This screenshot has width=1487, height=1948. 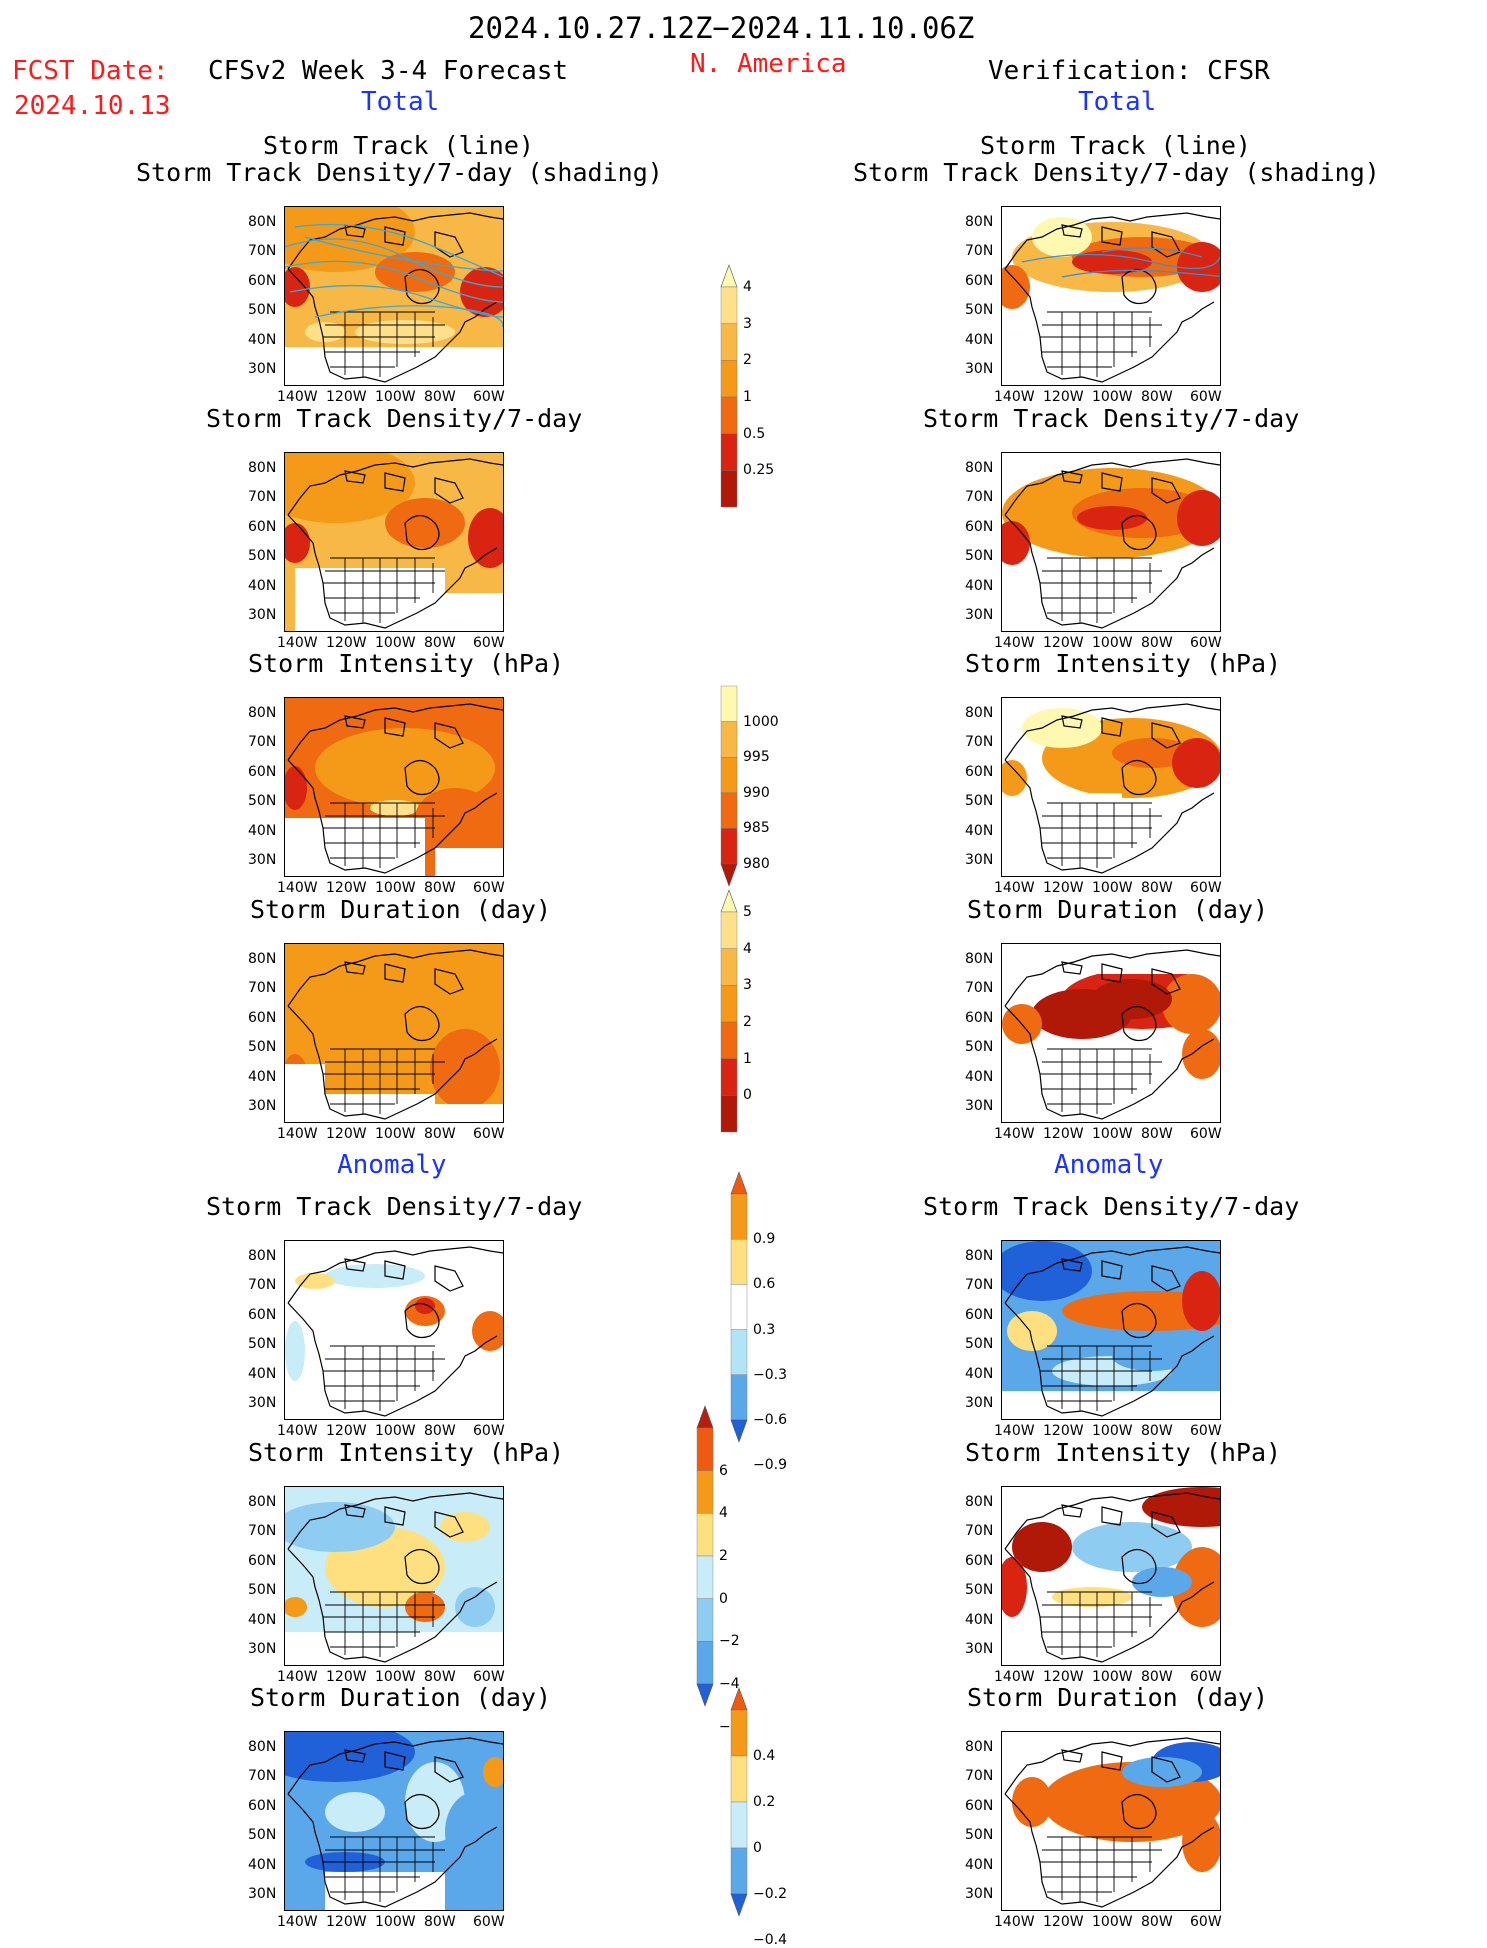 I want to click on colorbar-tick-label: −4, so click(x=729, y=1684).